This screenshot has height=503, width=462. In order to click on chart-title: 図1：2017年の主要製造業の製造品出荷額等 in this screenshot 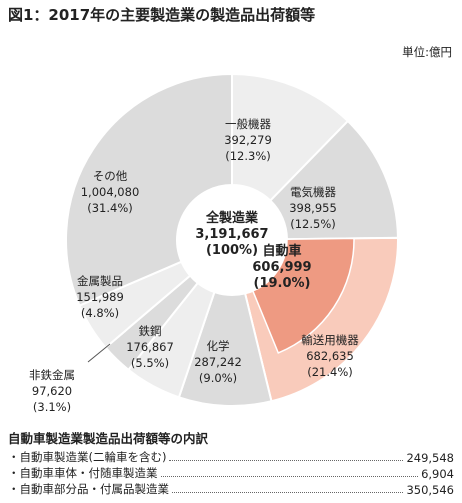, I will do `click(161, 15)`.